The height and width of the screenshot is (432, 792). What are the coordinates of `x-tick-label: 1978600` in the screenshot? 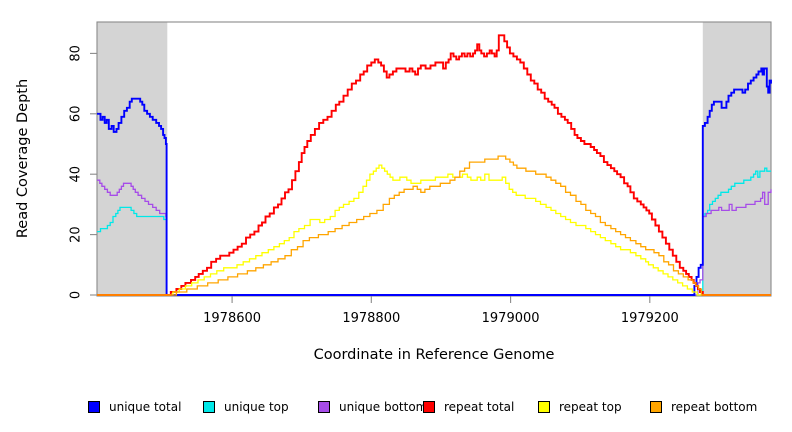 It's located at (232, 318).